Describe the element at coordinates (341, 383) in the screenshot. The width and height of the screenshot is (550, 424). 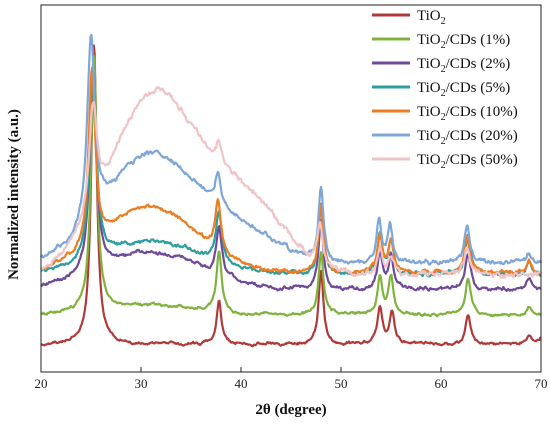
I see `x-tick-label: 50` at that location.